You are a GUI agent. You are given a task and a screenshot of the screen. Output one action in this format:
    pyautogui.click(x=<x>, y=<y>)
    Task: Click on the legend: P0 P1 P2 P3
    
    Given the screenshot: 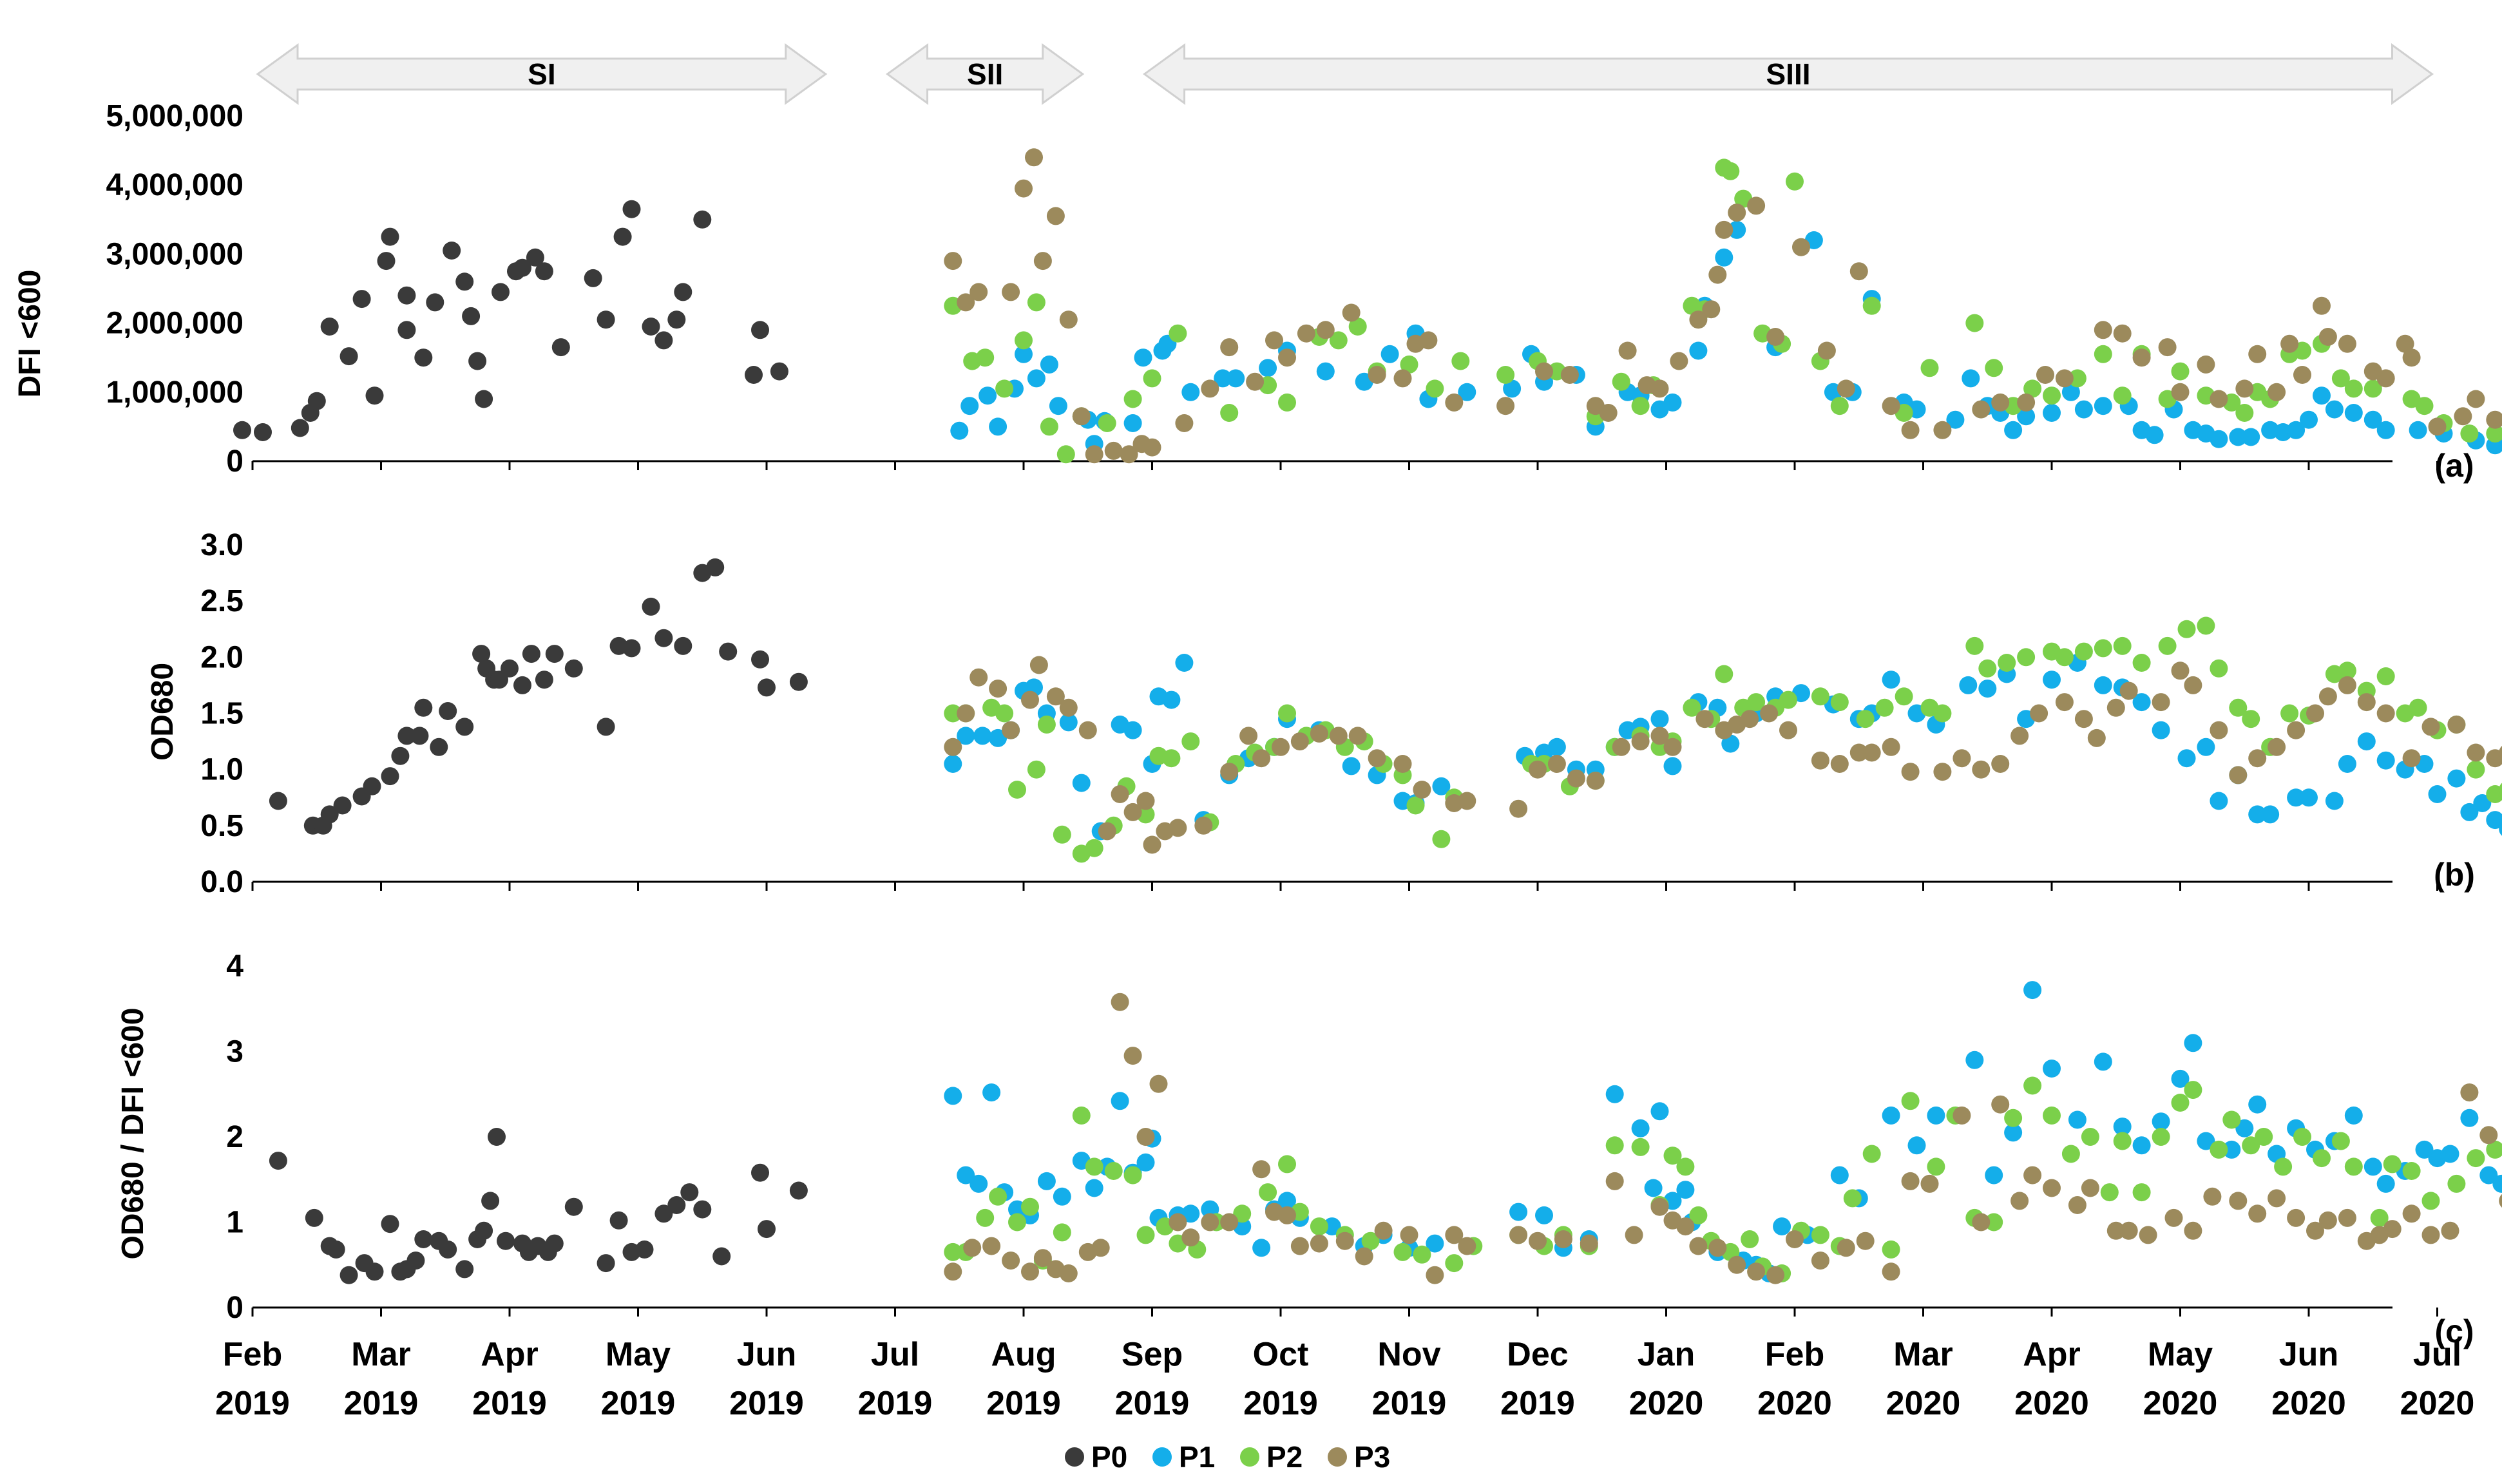 What is the action you would take?
    pyautogui.click(x=1227, y=1457)
    